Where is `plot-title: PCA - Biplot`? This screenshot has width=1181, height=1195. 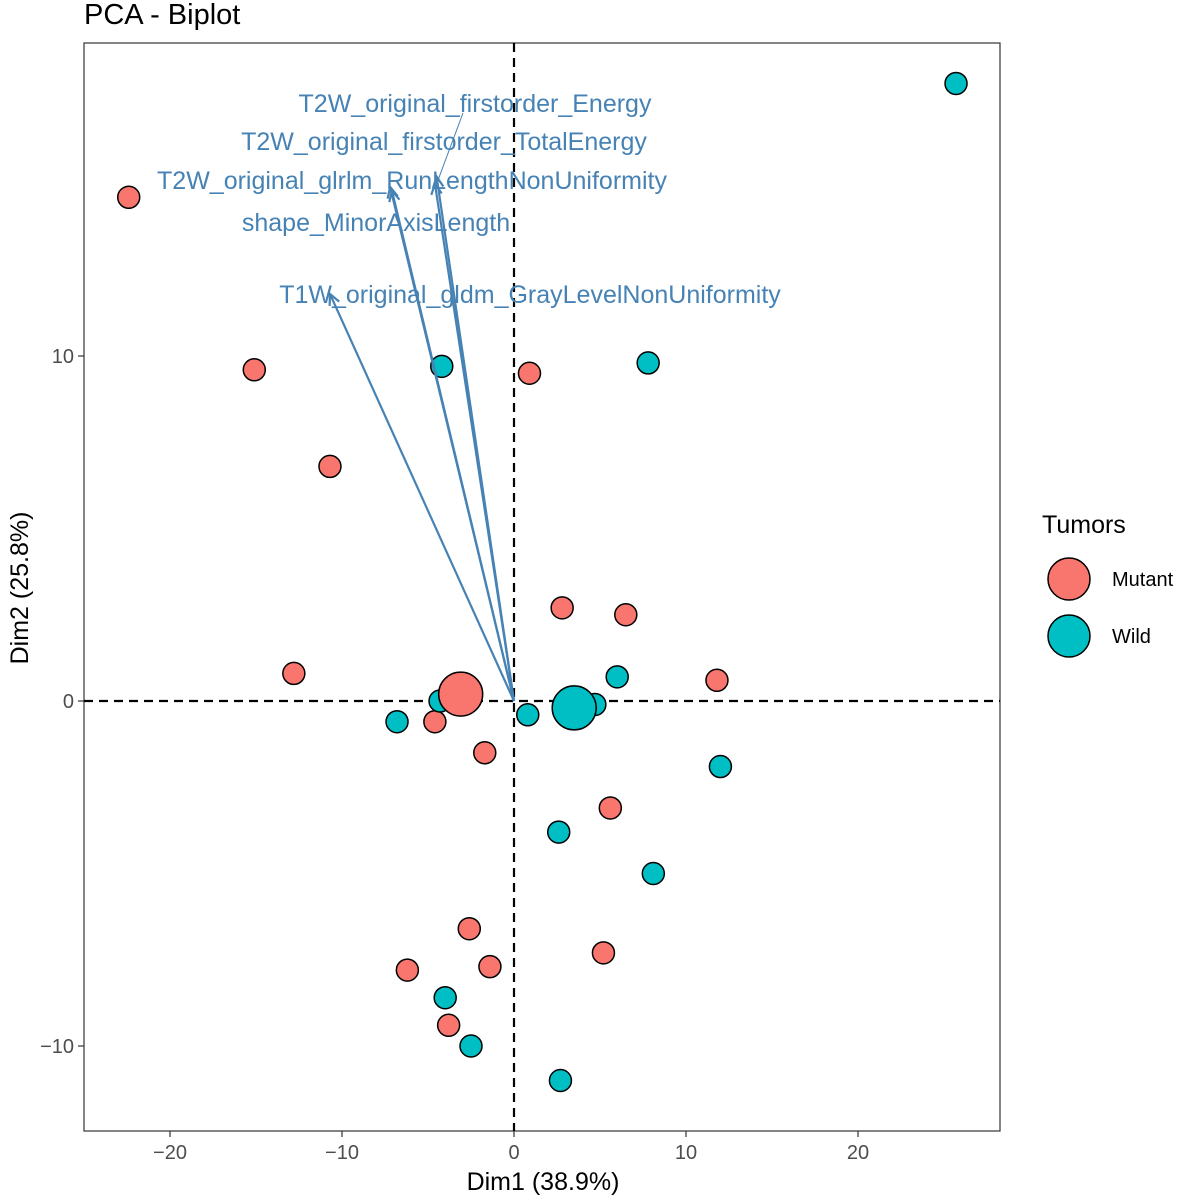
plot-title: PCA - Biplot is located at coordinates (162, 15).